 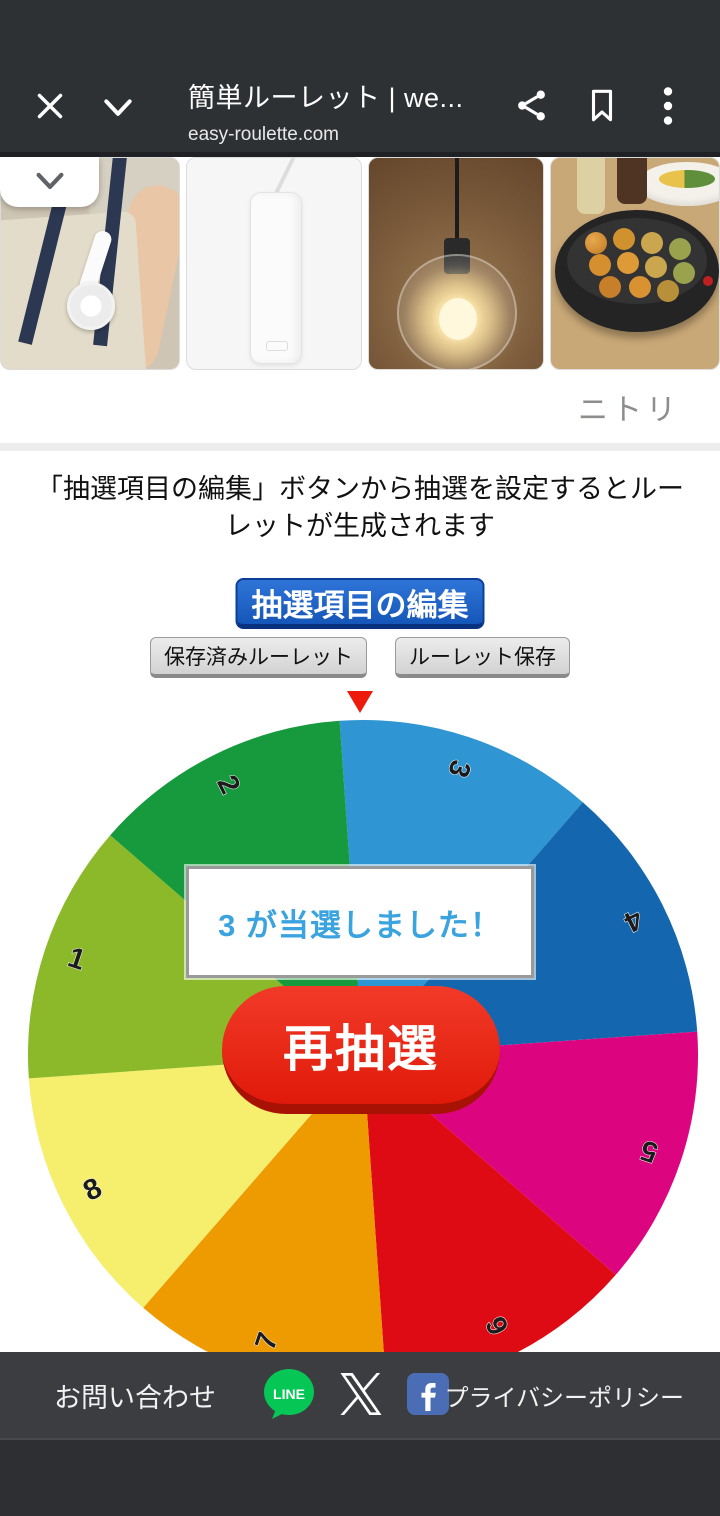 What do you see at coordinates (277, 346) in the screenshot?
I see `device-slot-art` at bounding box center [277, 346].